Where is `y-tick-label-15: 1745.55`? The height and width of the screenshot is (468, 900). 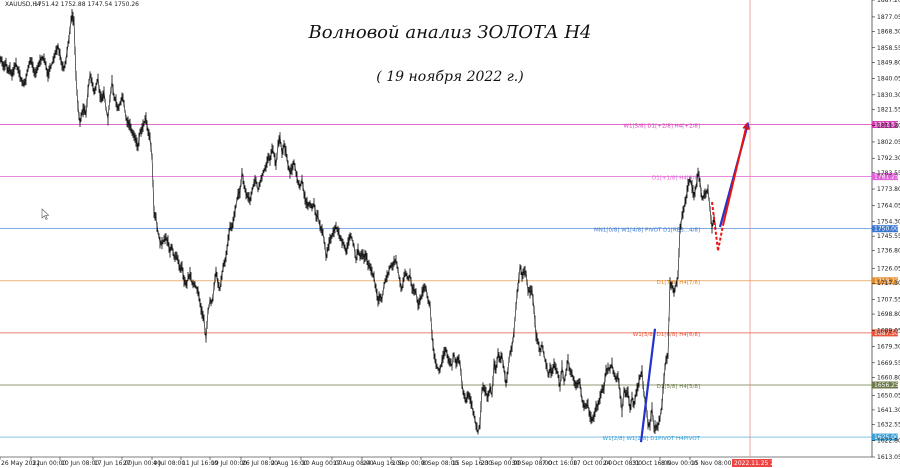 y-tick-label-15: 1745.55 is located at coordinates (888, 236).